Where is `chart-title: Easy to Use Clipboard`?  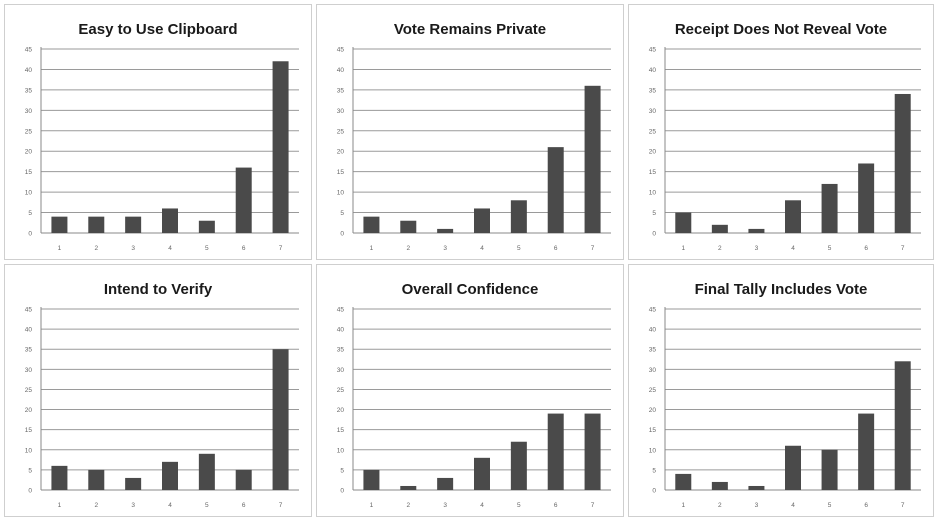 chart-title: Easy to Use Clipboard is located at coordinates (157, 29).